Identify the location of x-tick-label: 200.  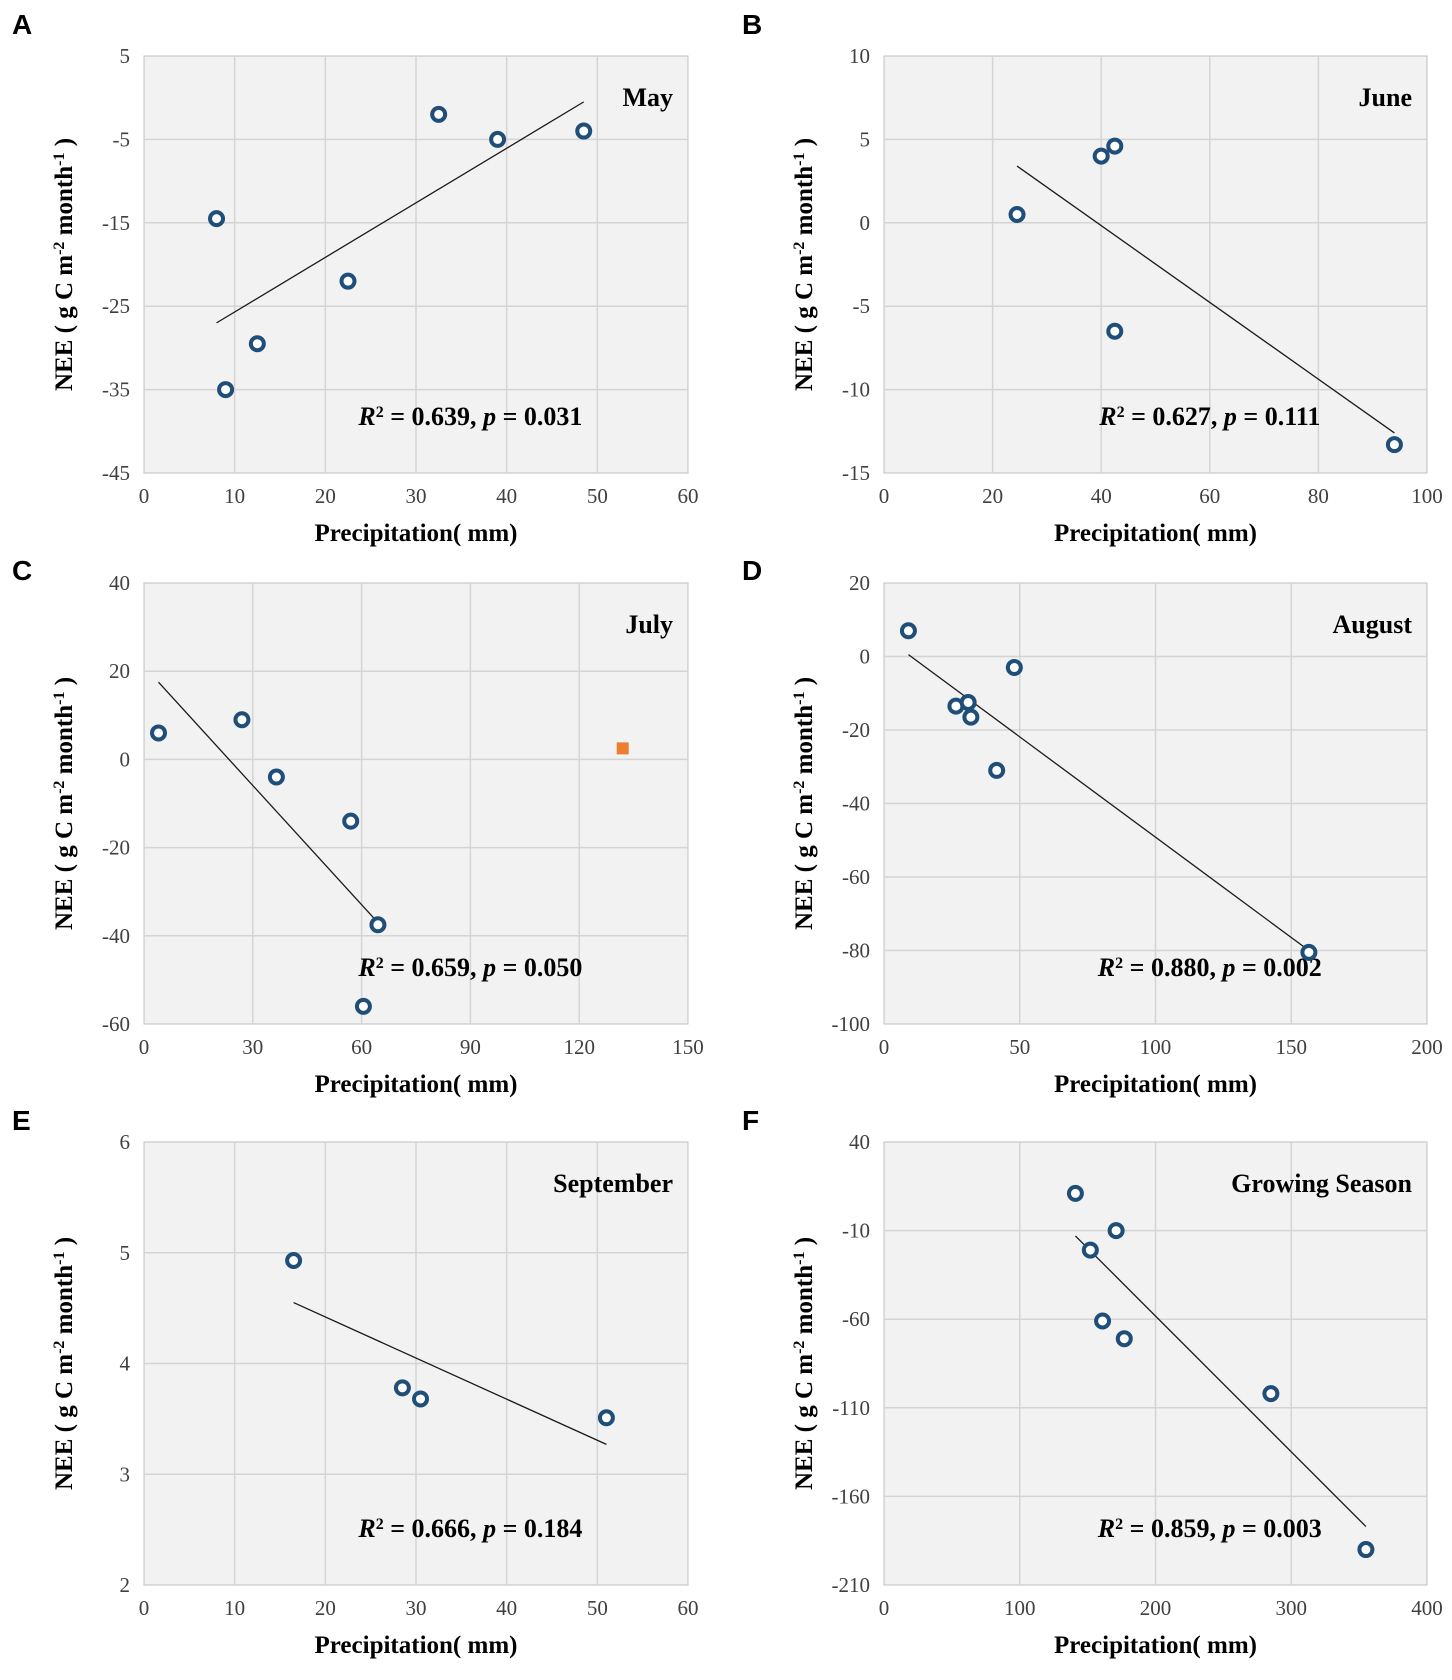
(1156, 1608).